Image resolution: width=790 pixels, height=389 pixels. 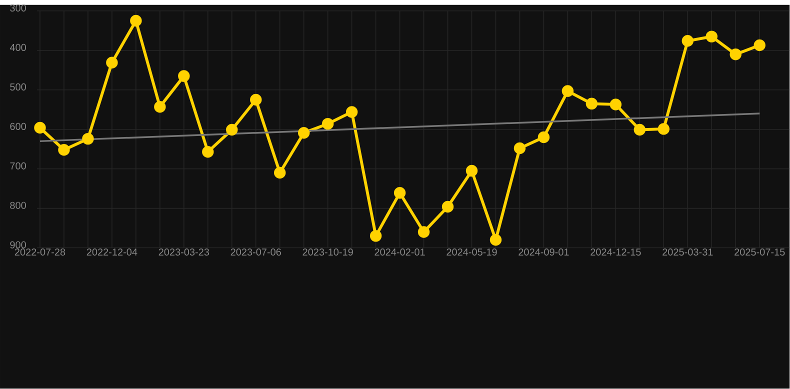 I want to click on x-tick-label: 2025-03-31, so click(x=687, y=252).